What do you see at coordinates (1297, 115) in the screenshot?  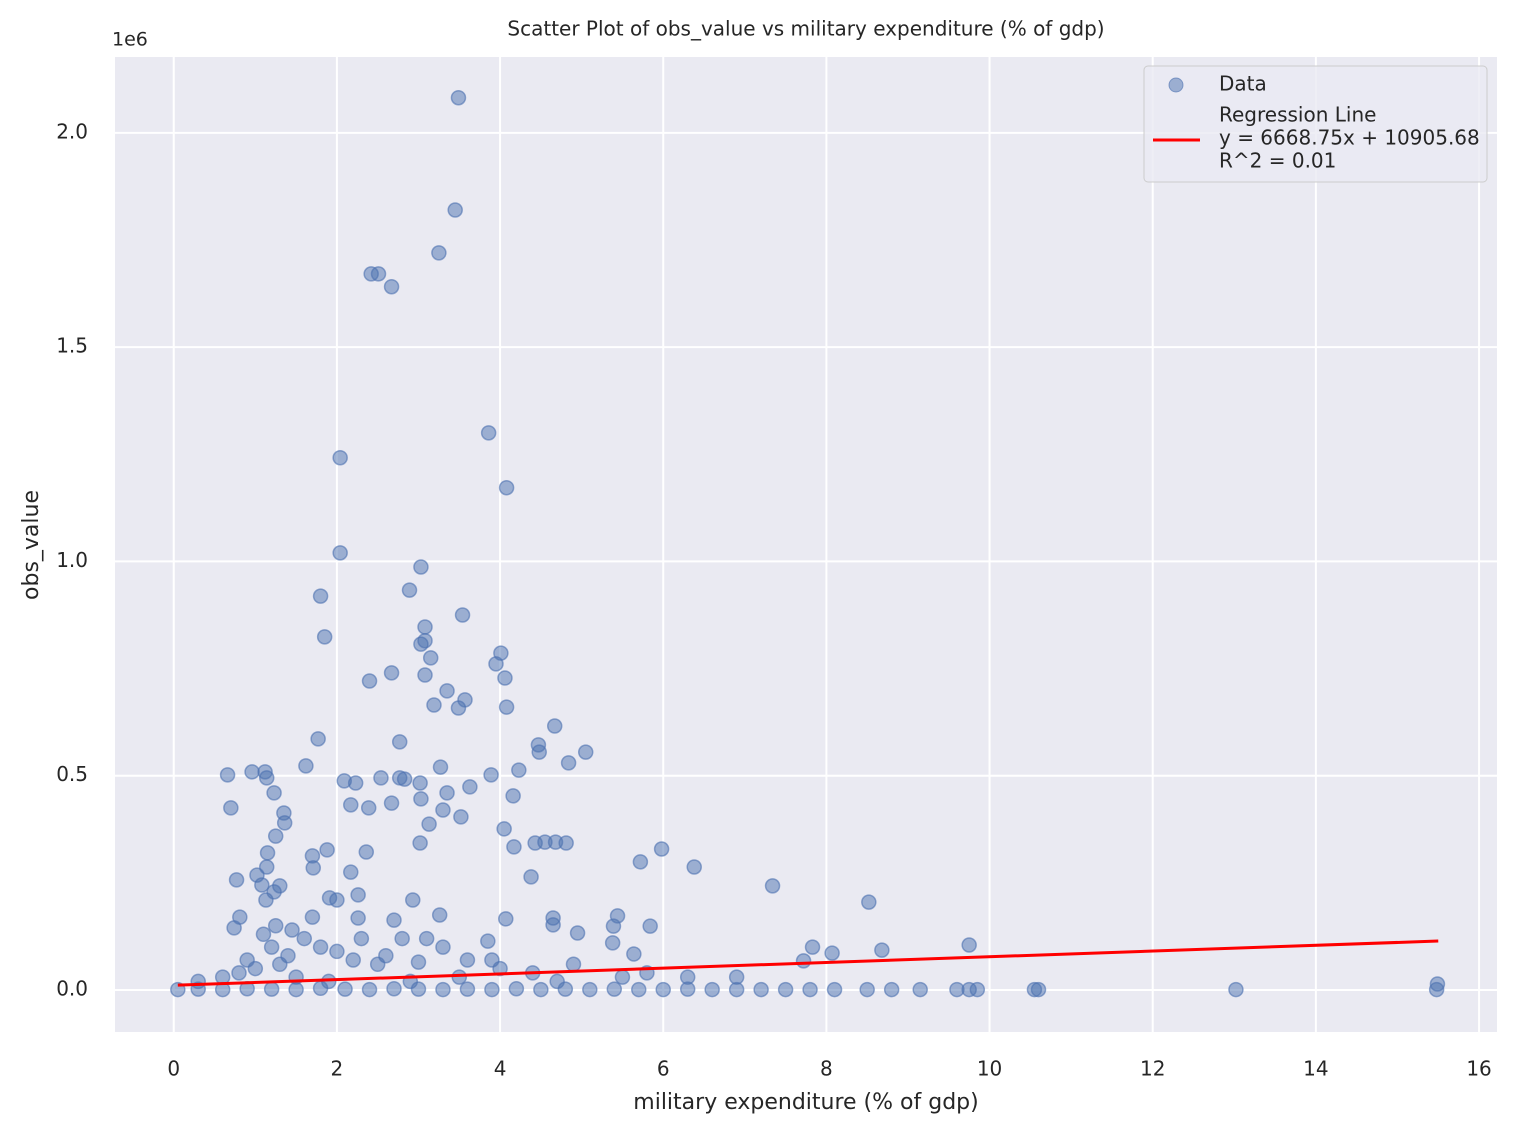 I see `legend-label: Regression Line` at bounding box center [1297, 115].